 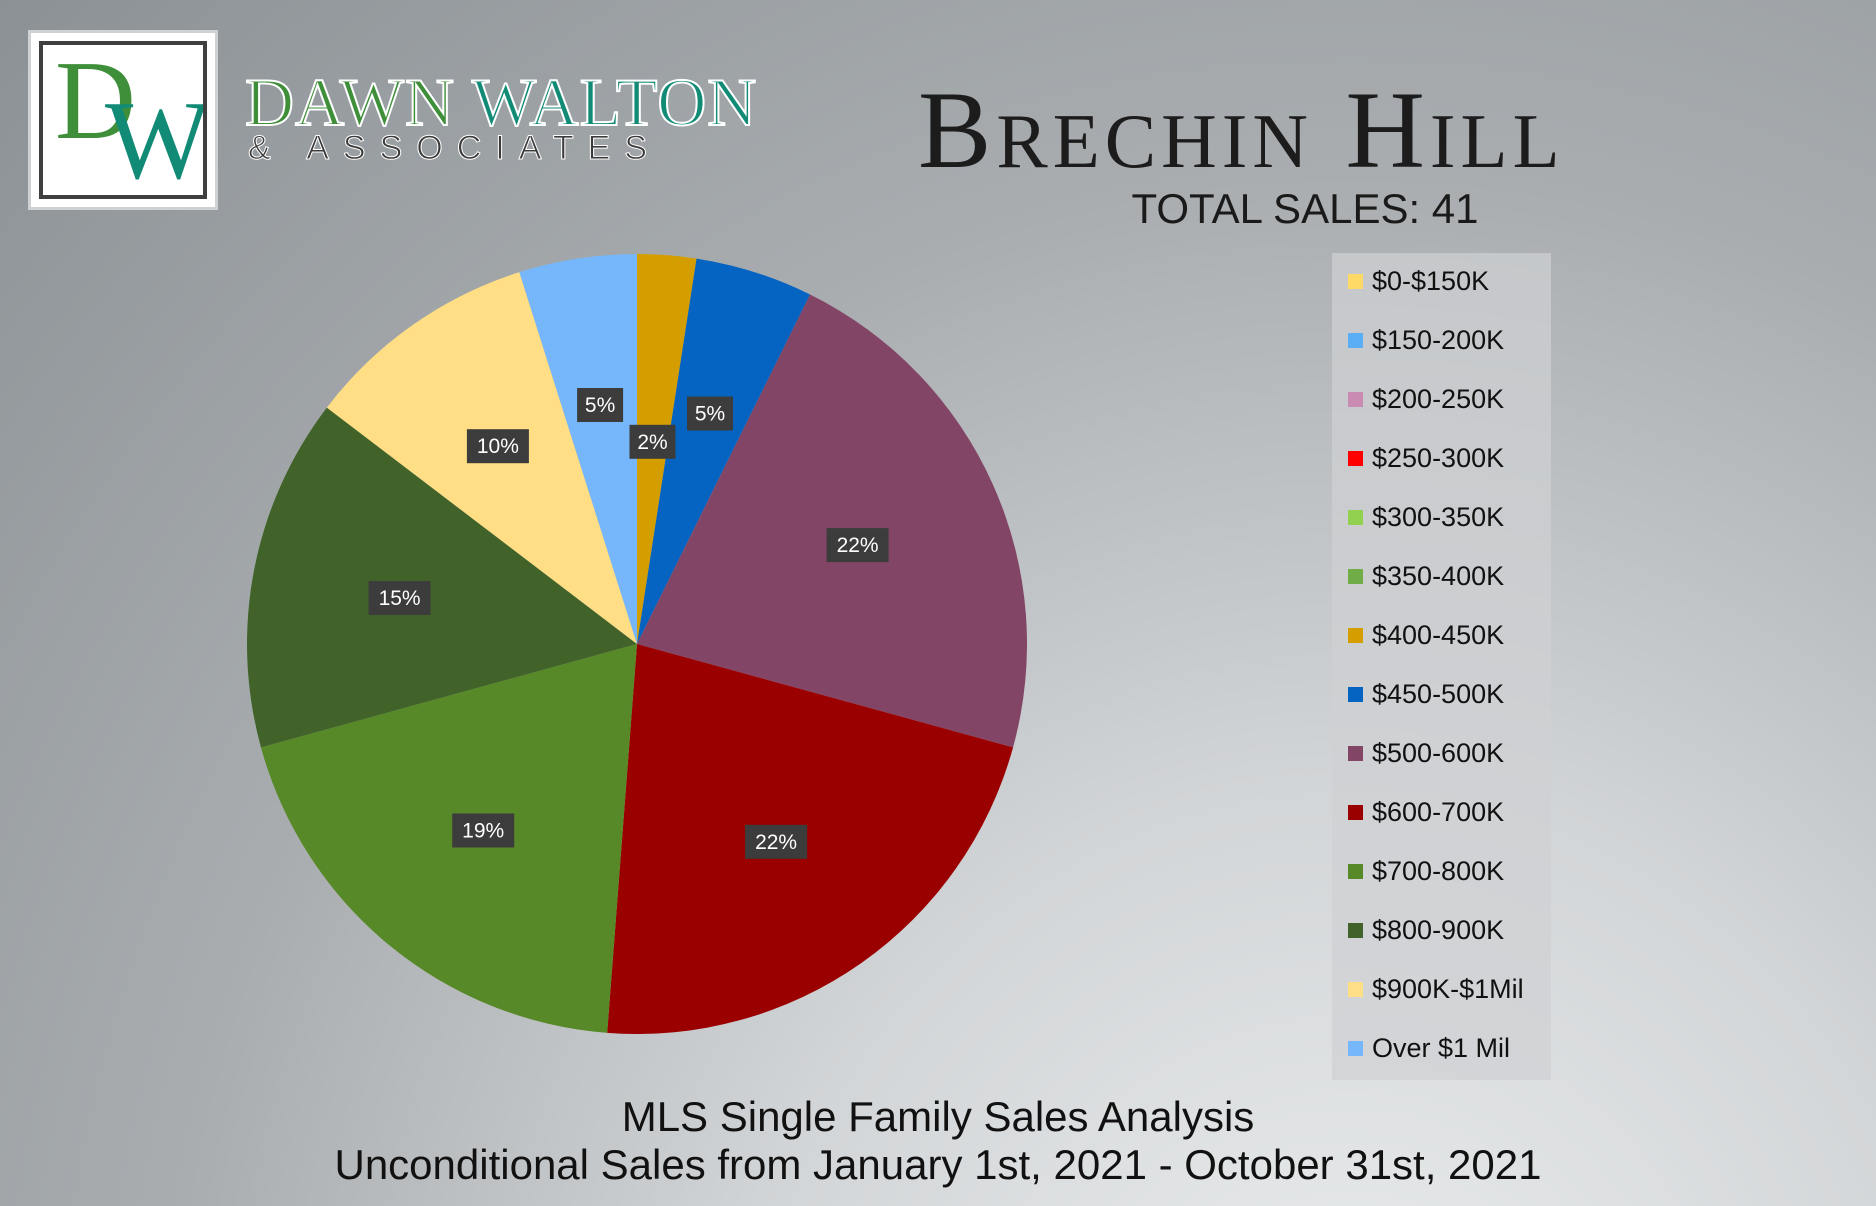 What do you see at coordinates (454, 148) in the screenshot?
I see `brand-tagline: & ASSOCIATES` at bounding box center [454, 148].